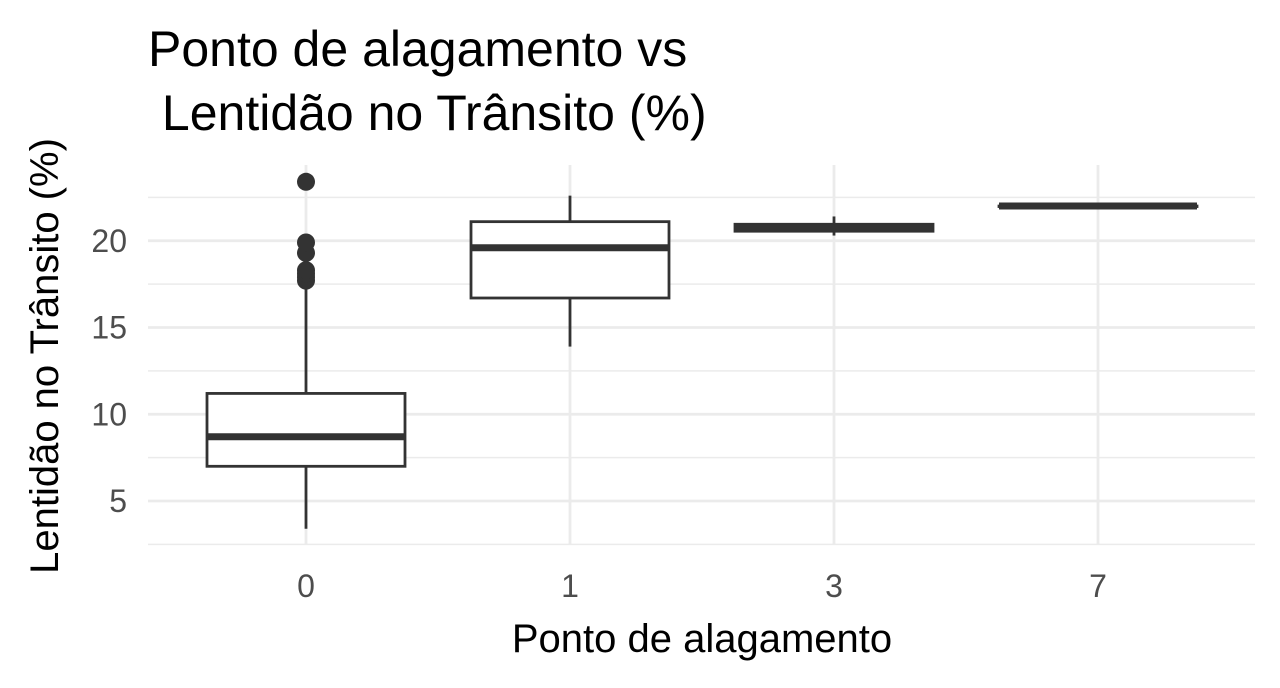  Describe the element at coordinates (306, 586) in the screenshot. I see `x-tick-label: 0` at that location.